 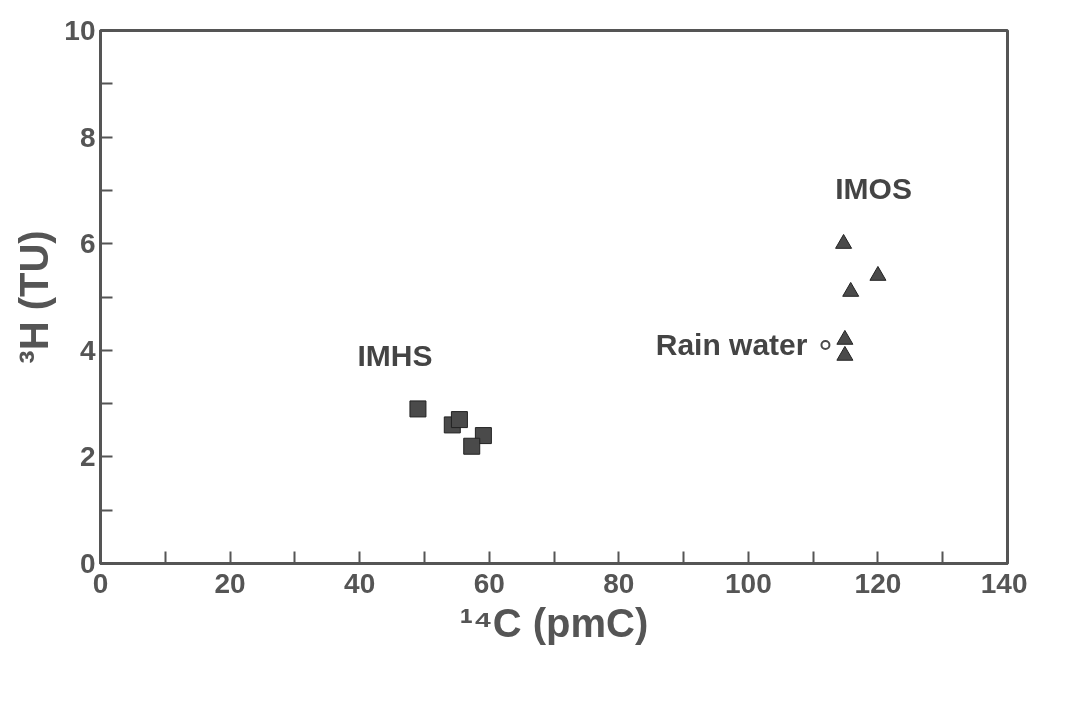 What do you see at coordinates (748, 583) in the screenshot?
I see `x-tick-label: 100` at bounding box center [748, 583].